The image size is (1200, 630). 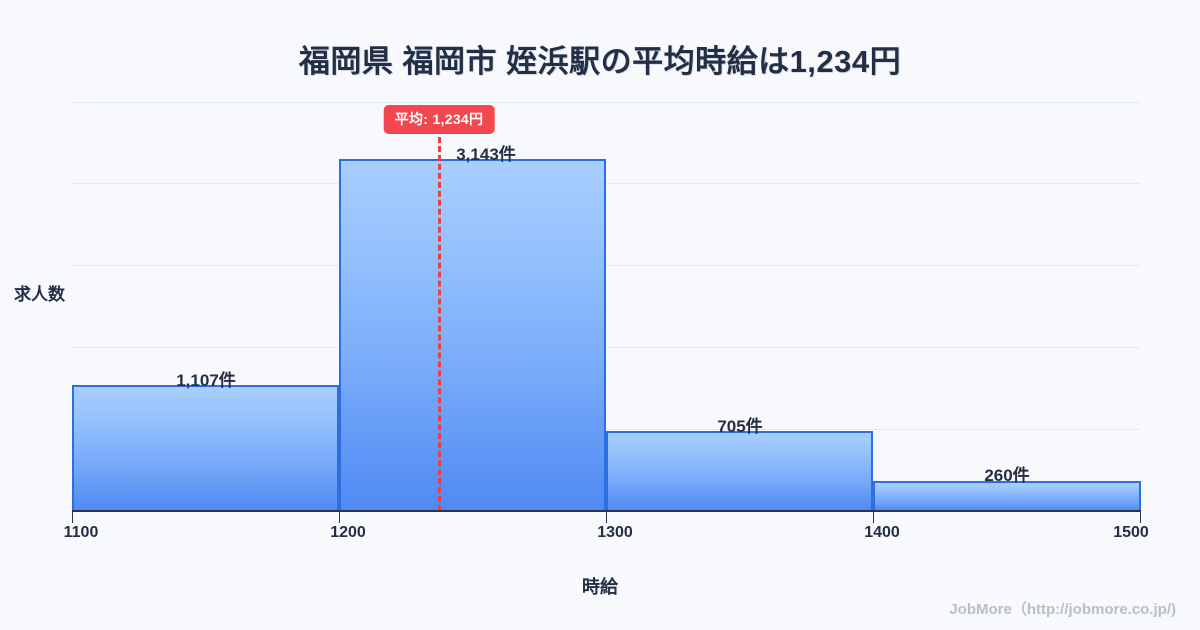 What do you see at coordinates (882, 532) in the screenshot?
I see `x-axis-tick-label: 1400` at bounding box center [882, 532].